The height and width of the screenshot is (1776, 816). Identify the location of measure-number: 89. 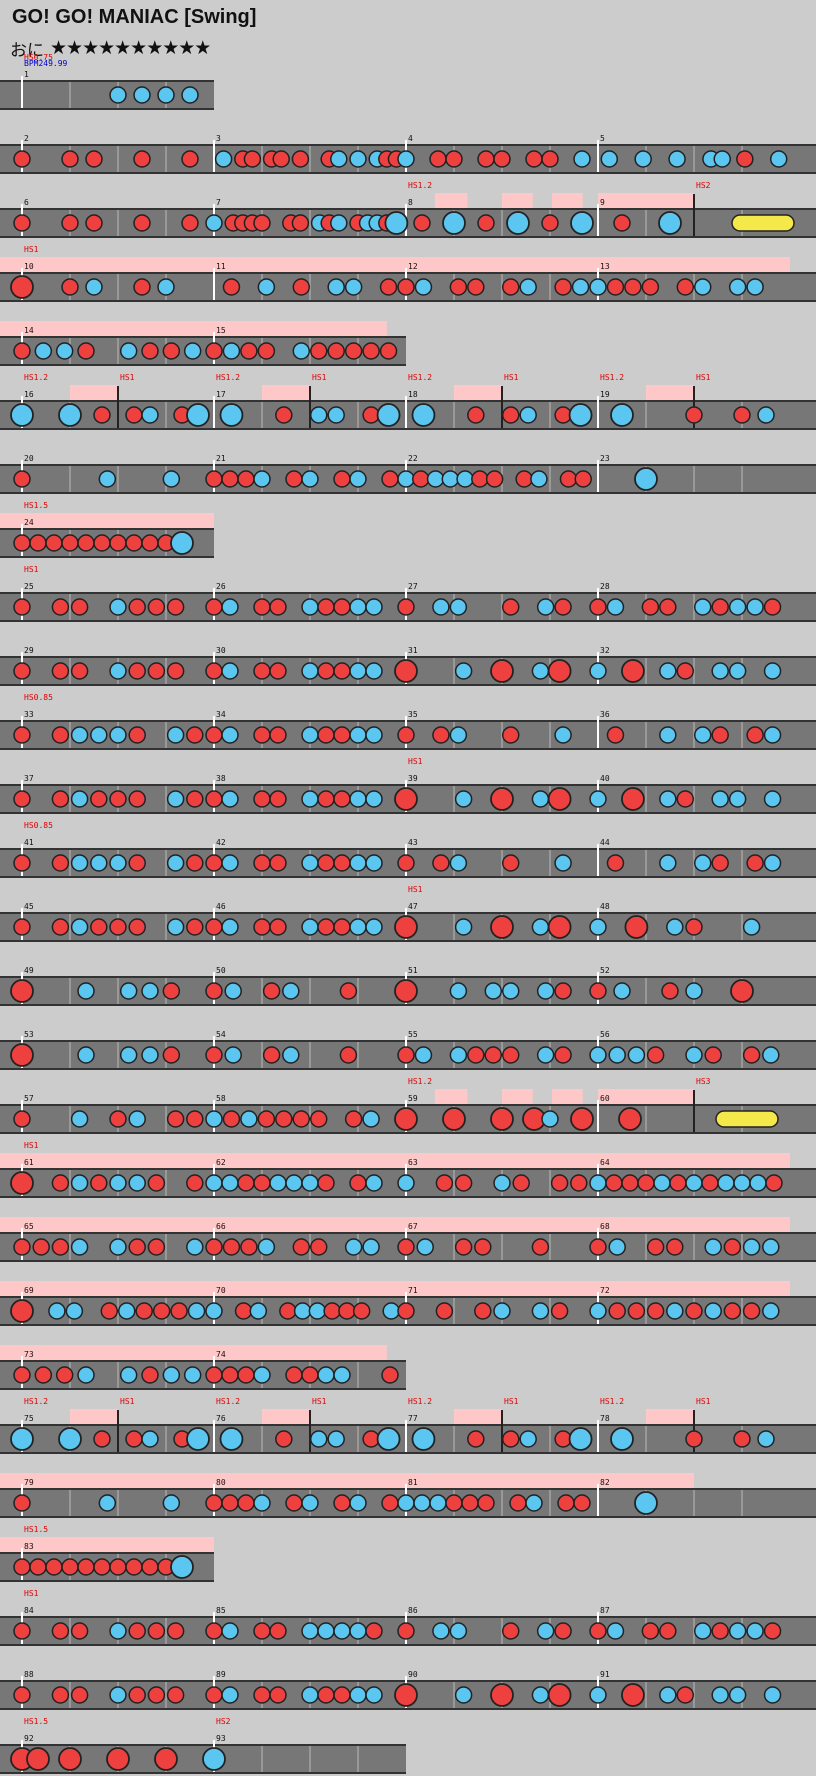
(221, 1674).